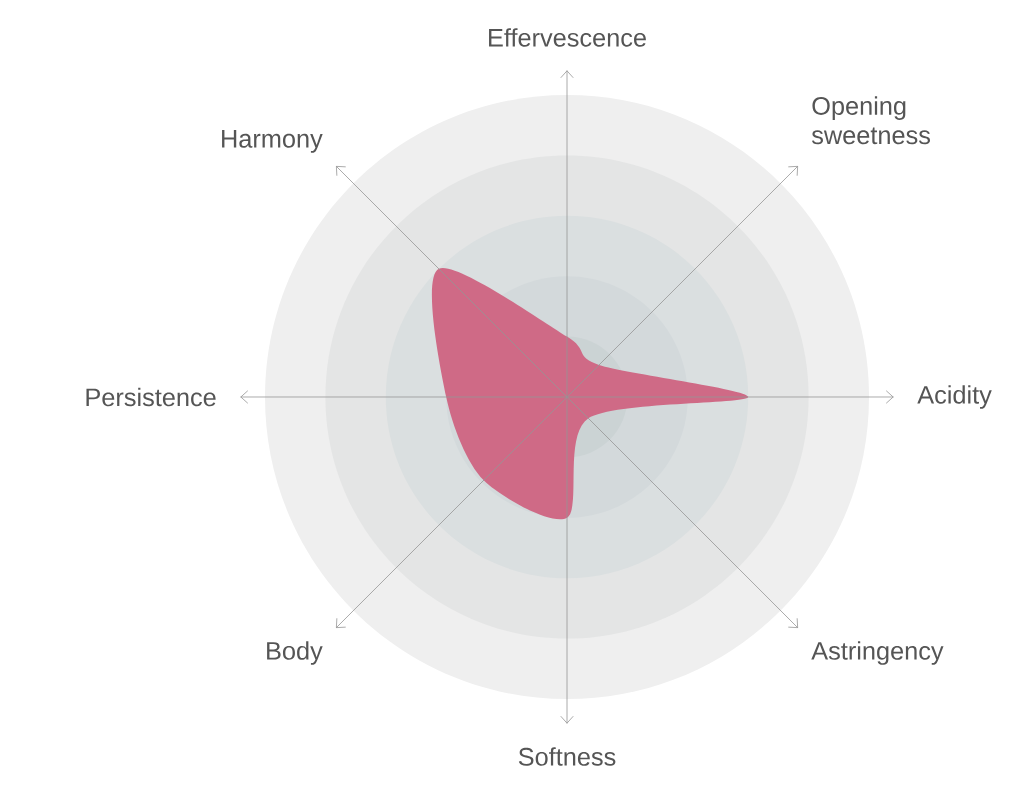 The image size is (1024, 789). What do you see at coordinates (151, 397) in the screenshot?
I see `spoke-label: Persistence` at bounding box center [151, 397].